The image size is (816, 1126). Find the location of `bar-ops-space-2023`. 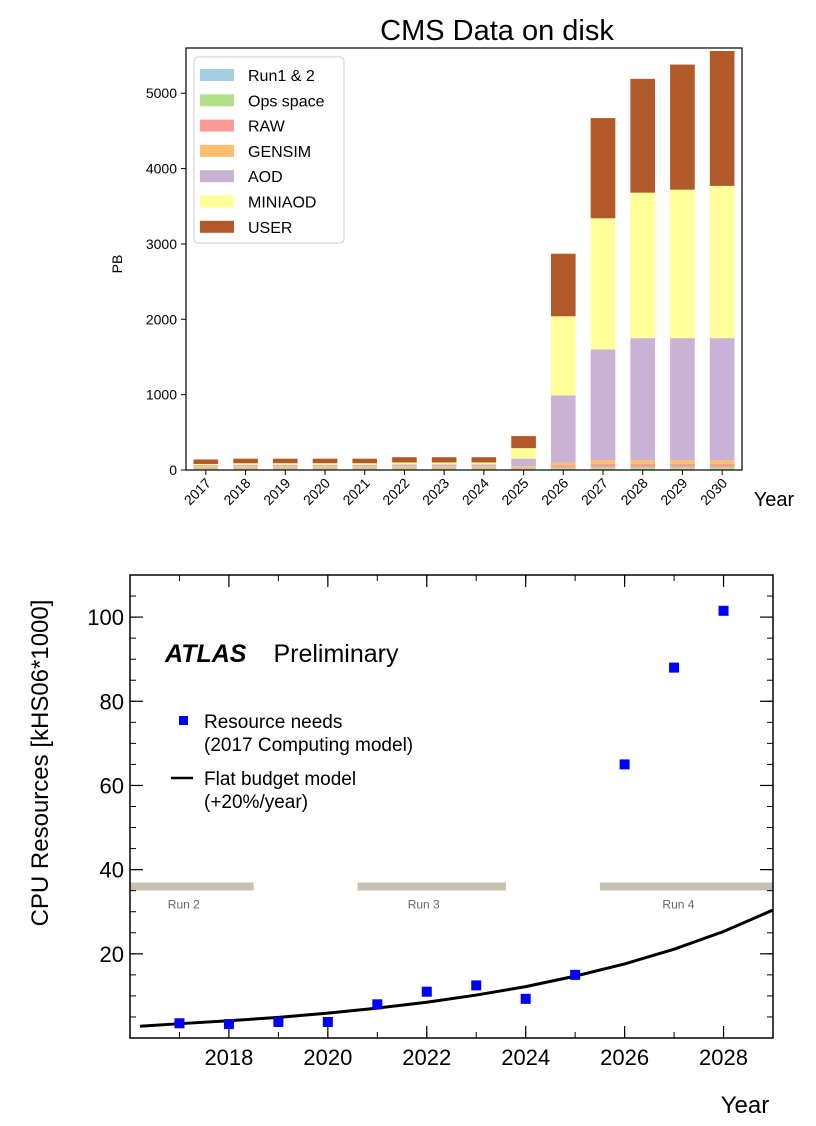

bar-ops-space-2023 is located at coordinates (444, 469).